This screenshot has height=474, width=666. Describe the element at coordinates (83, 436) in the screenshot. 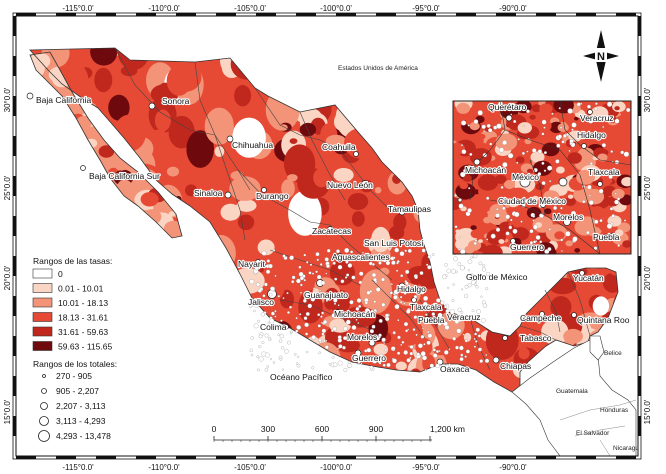

I see `legend-total-label: 4,293 - 13,478` at that location.